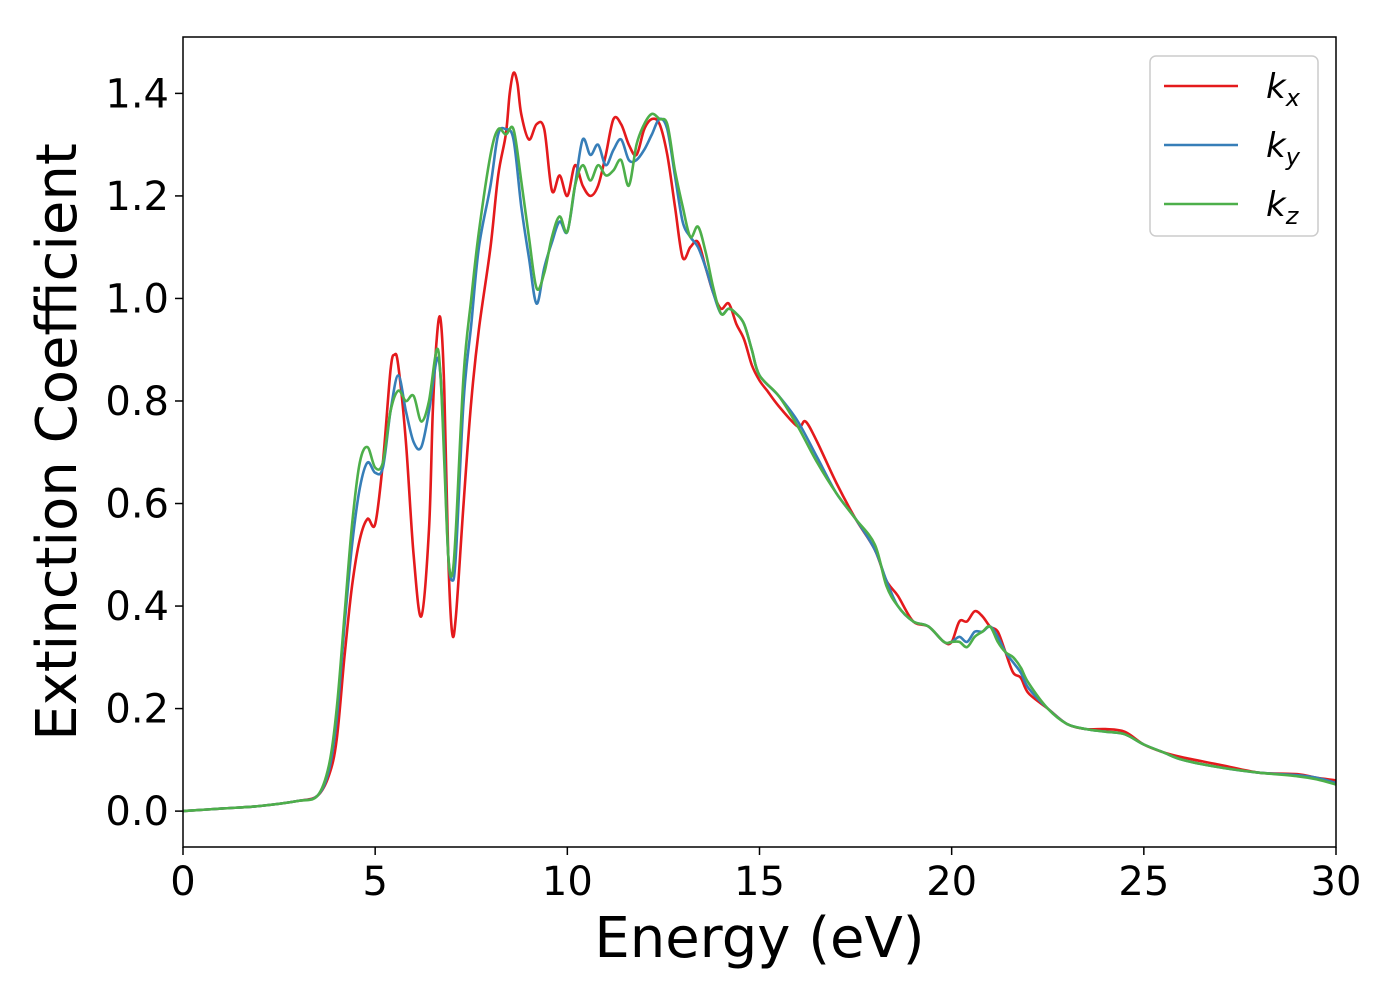 This screenshot has height=1000, width=1400. I want to click on y-axis: 0.0 0.2 0.4 0.6 0.8 1.0 1.2 1.4, so click(144, 453).